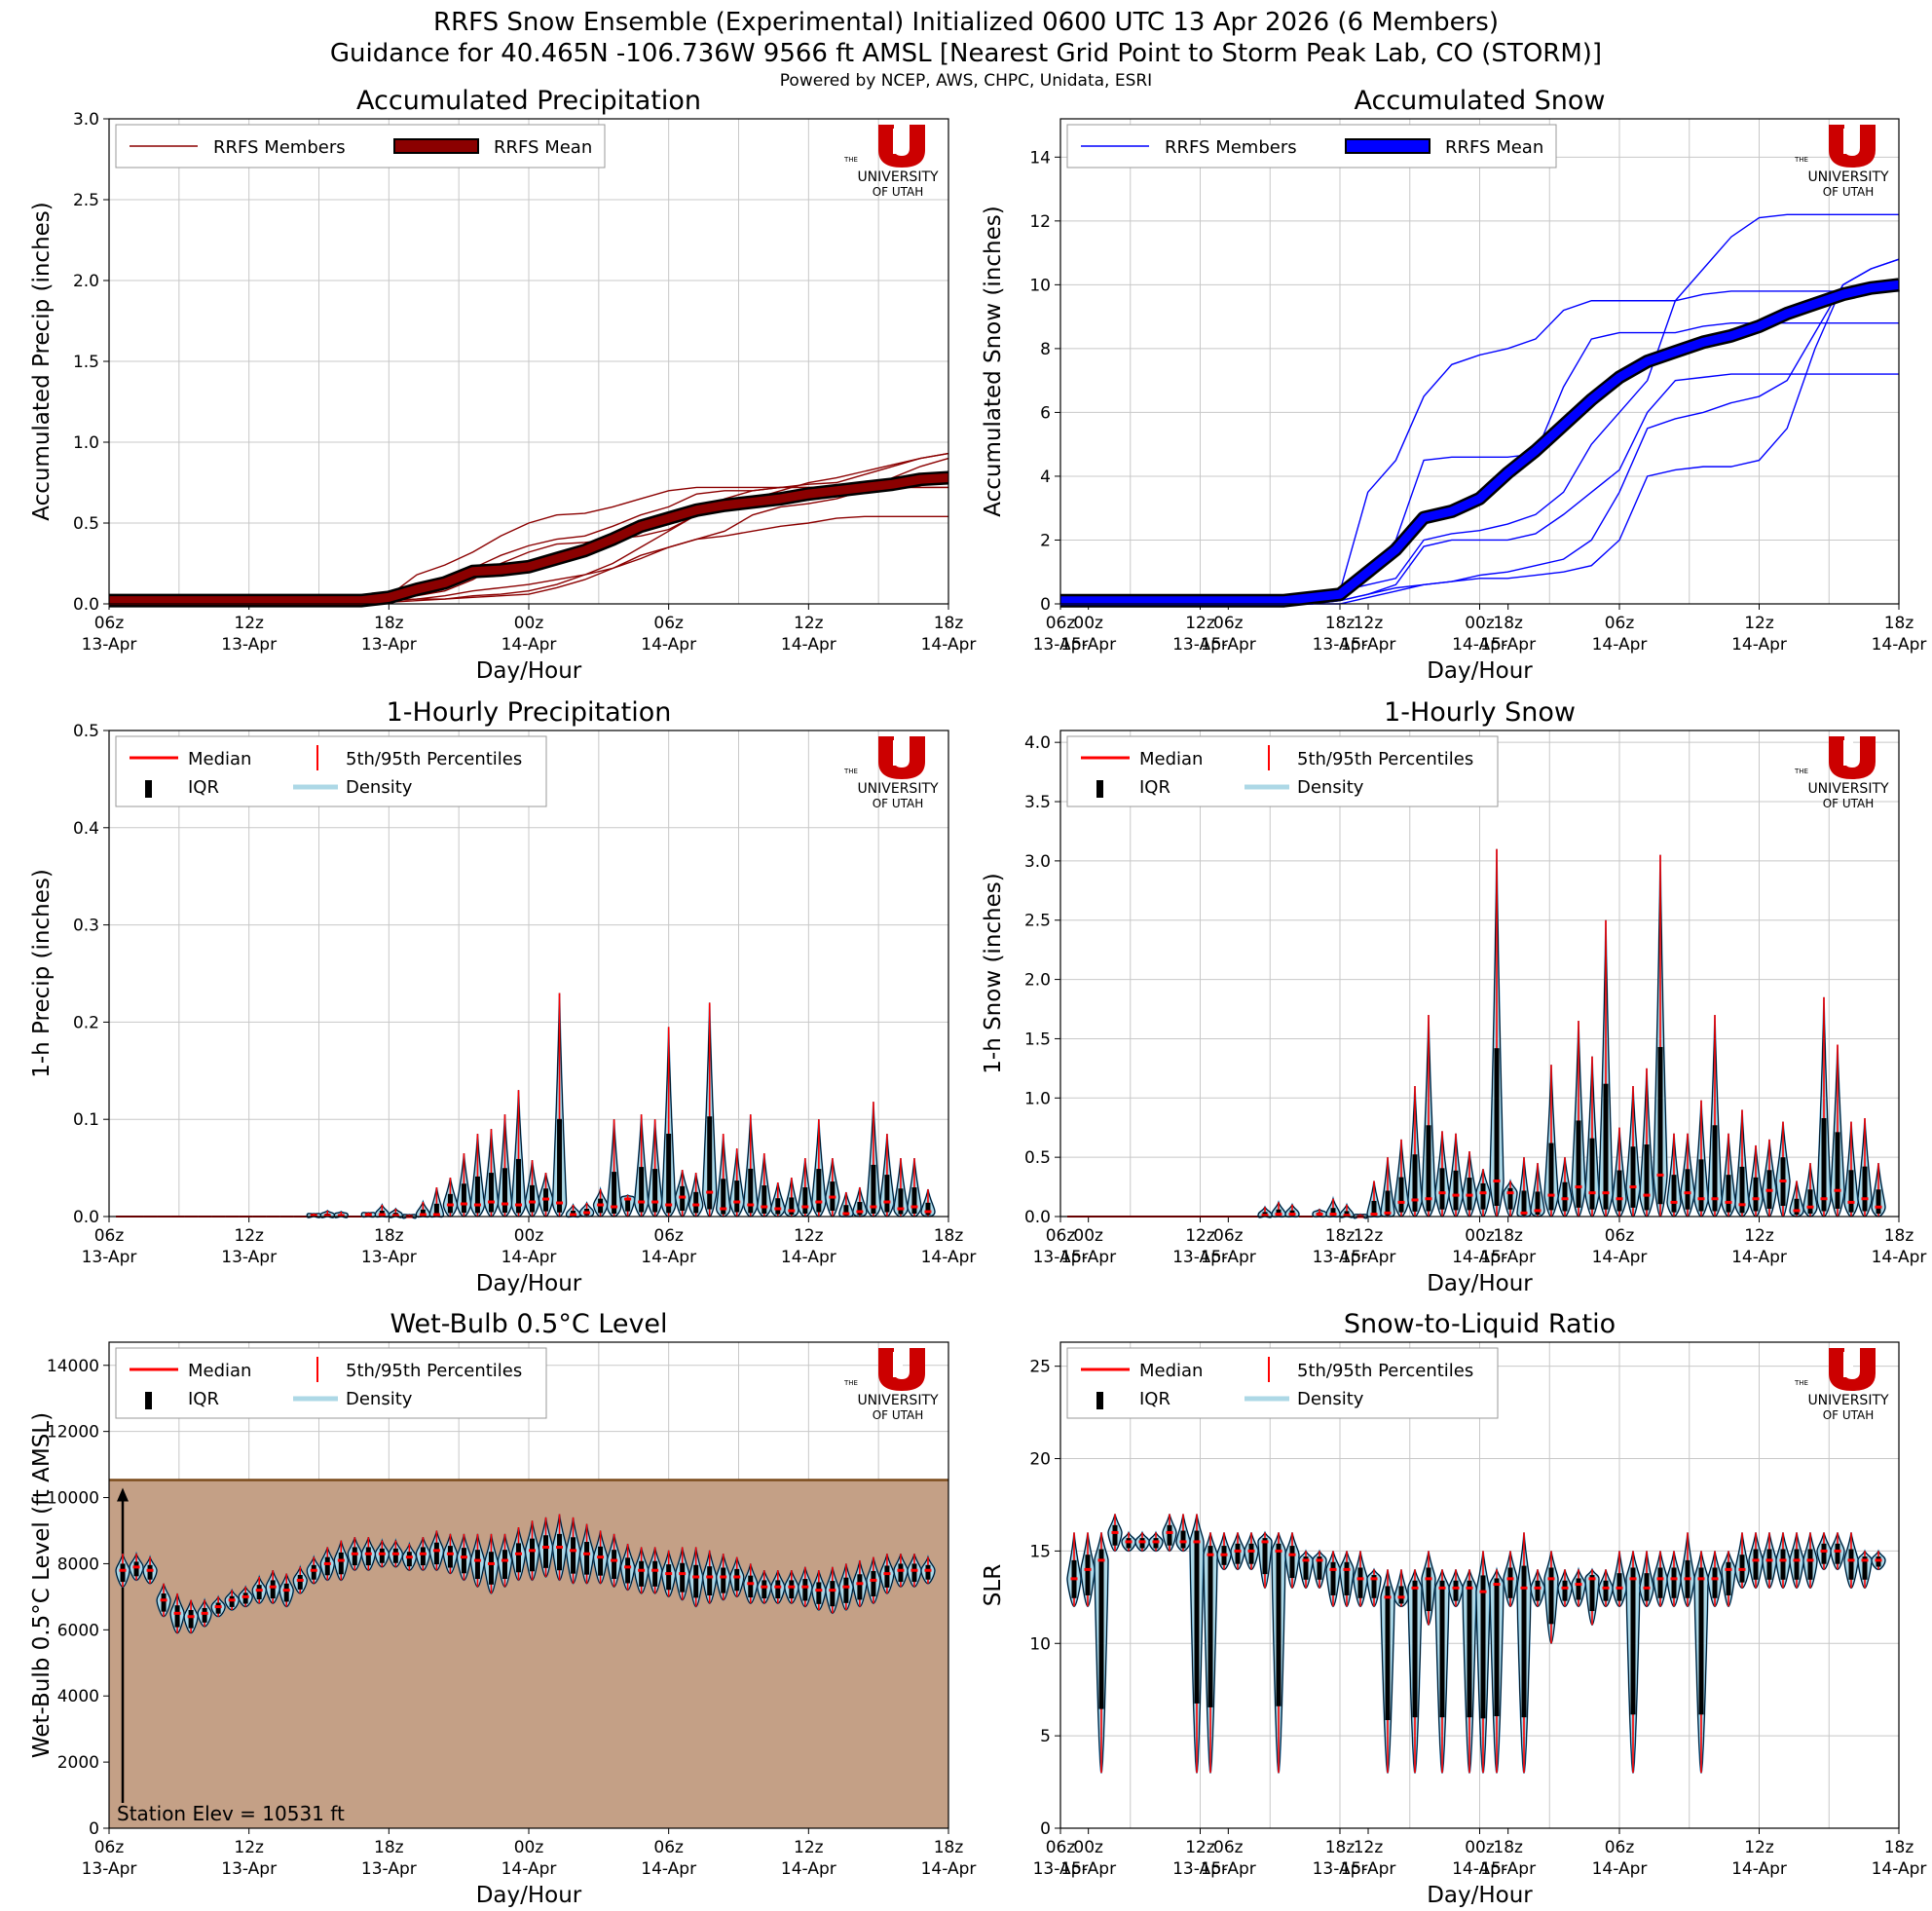  Describe the element at coordinates (1037, 921) in the screenshot. I see `y-tick-label: 2.5` at that location.